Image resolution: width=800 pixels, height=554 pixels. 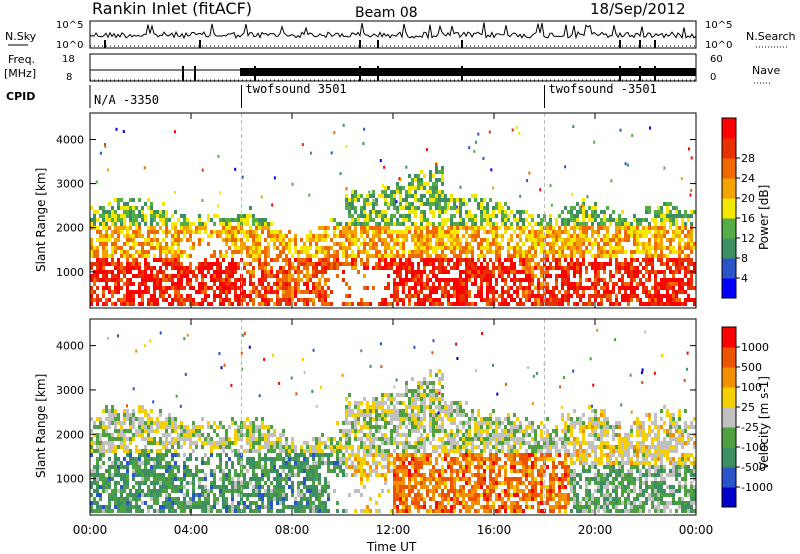 I want to click on freq-label-line1: Freq., so click(x=21, y=59).